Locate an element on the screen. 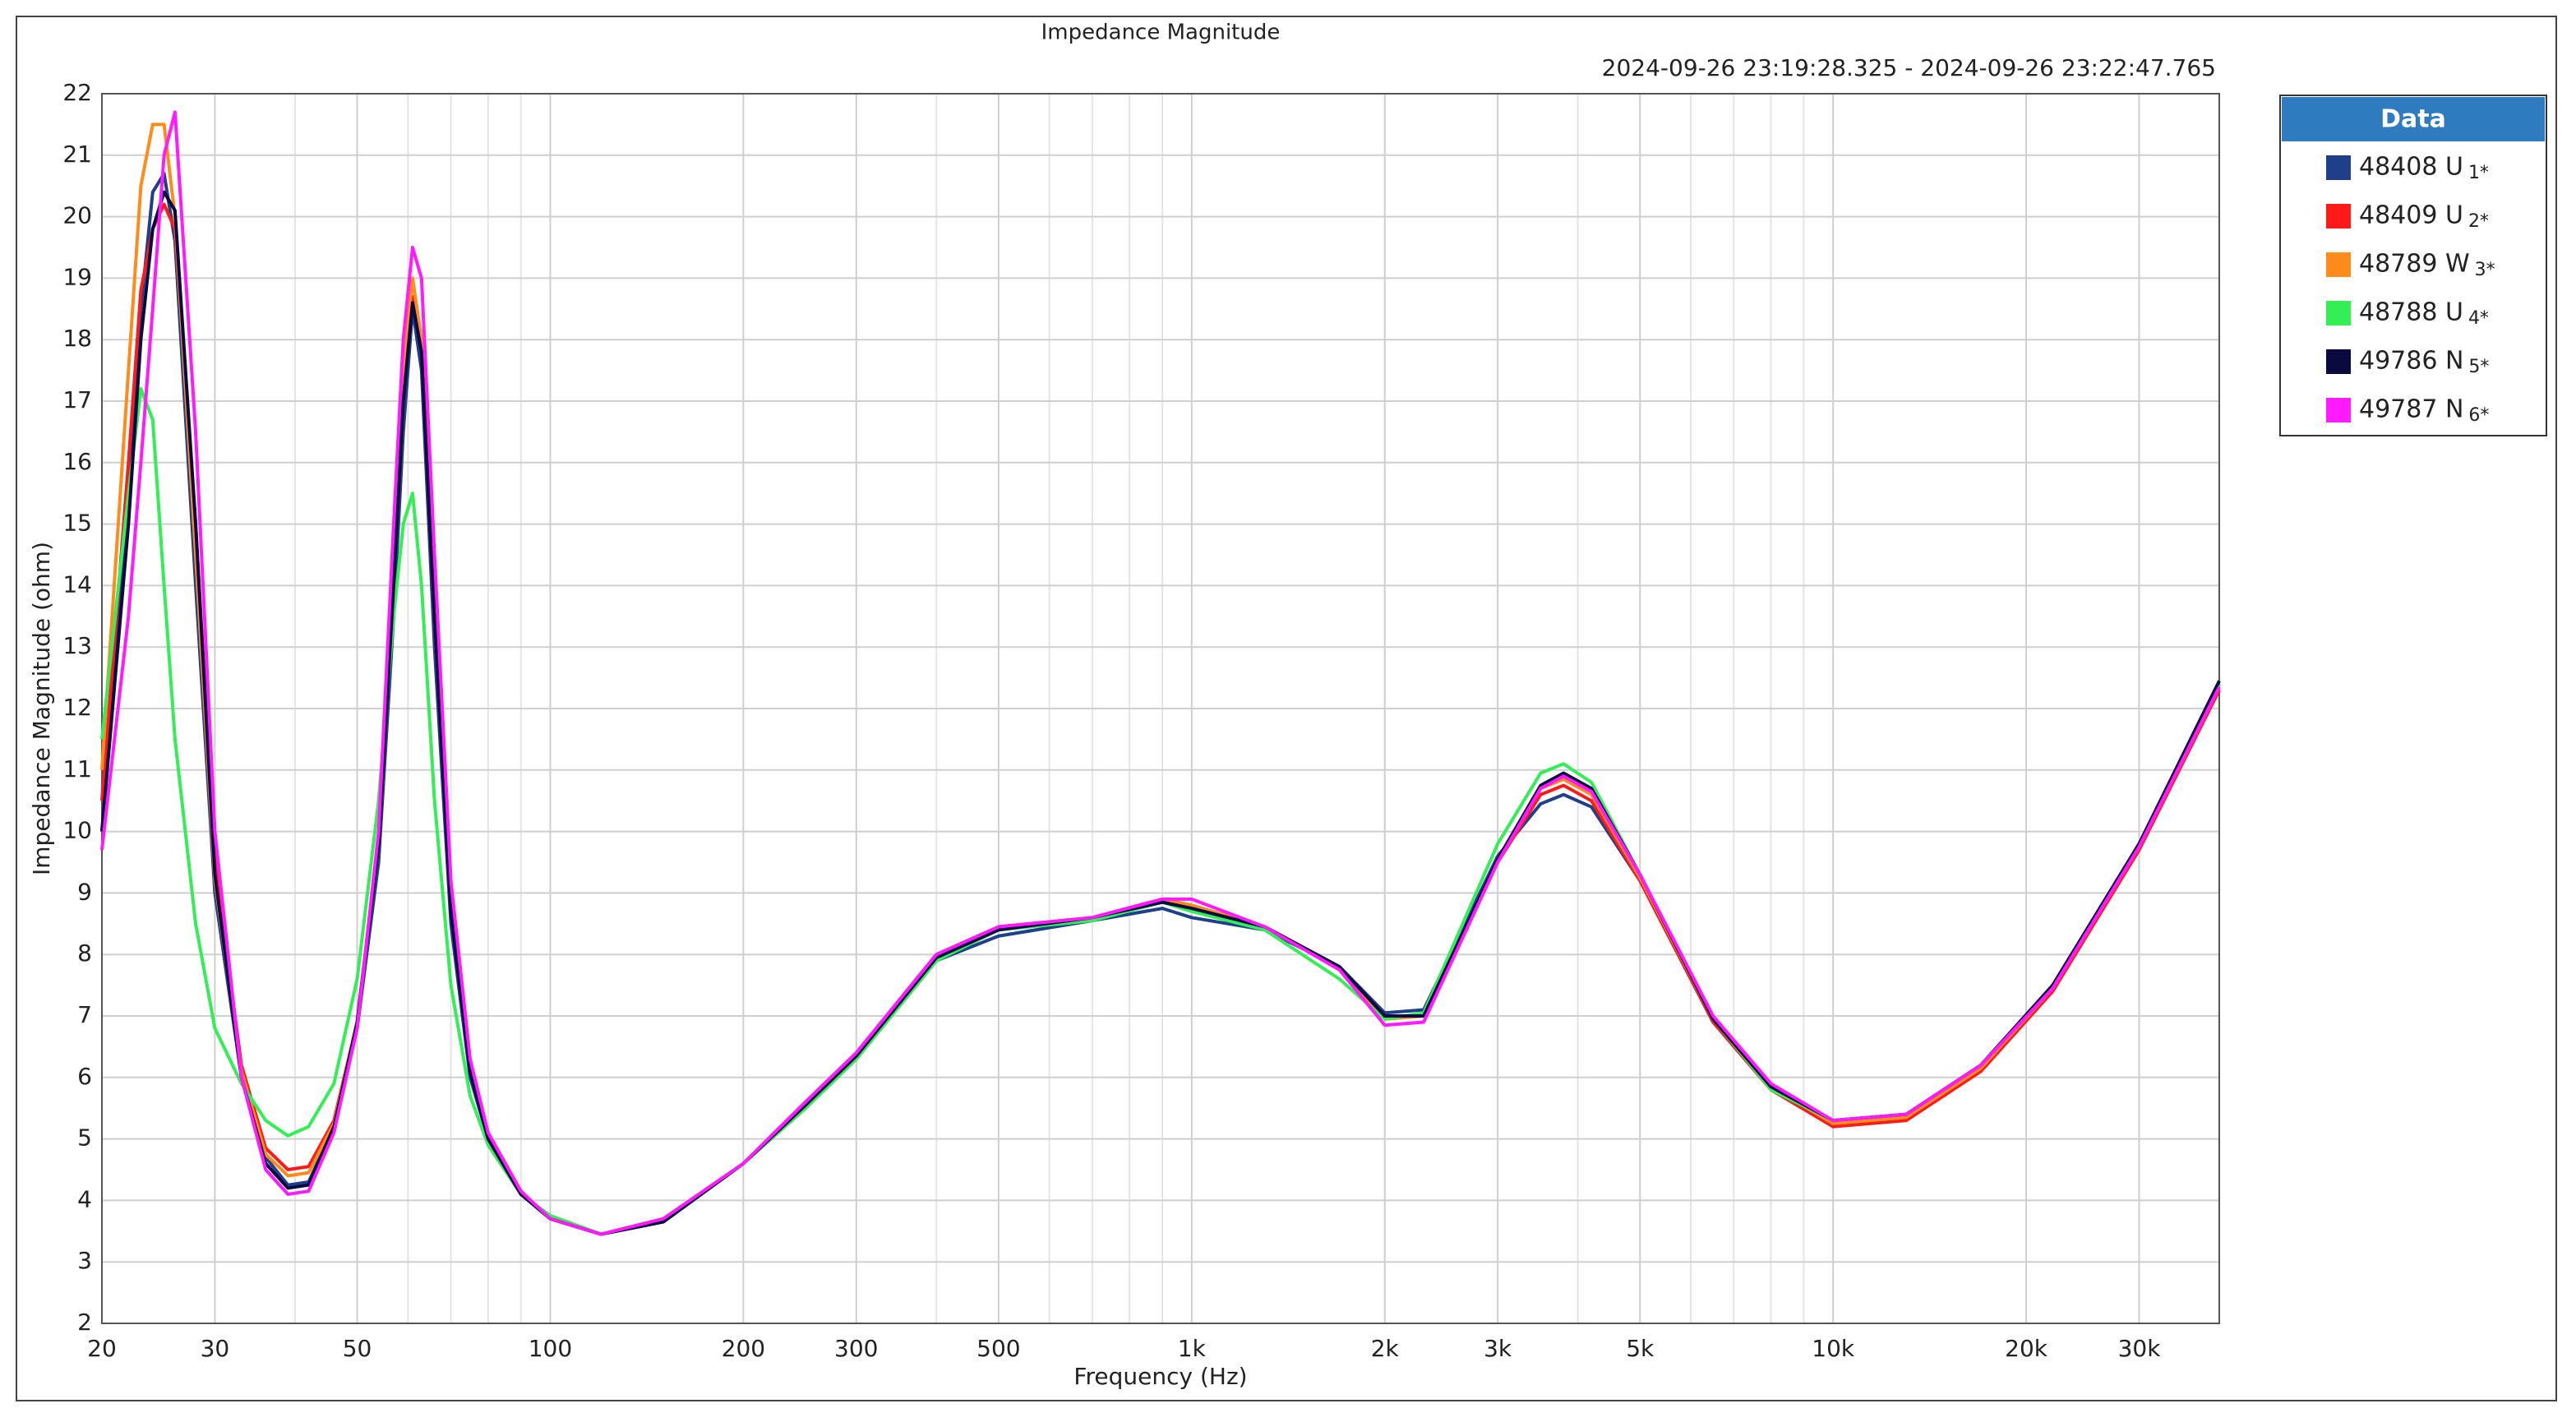  x-axis-label: Frequency (Hz) is located at coordinates (1160, 1376).